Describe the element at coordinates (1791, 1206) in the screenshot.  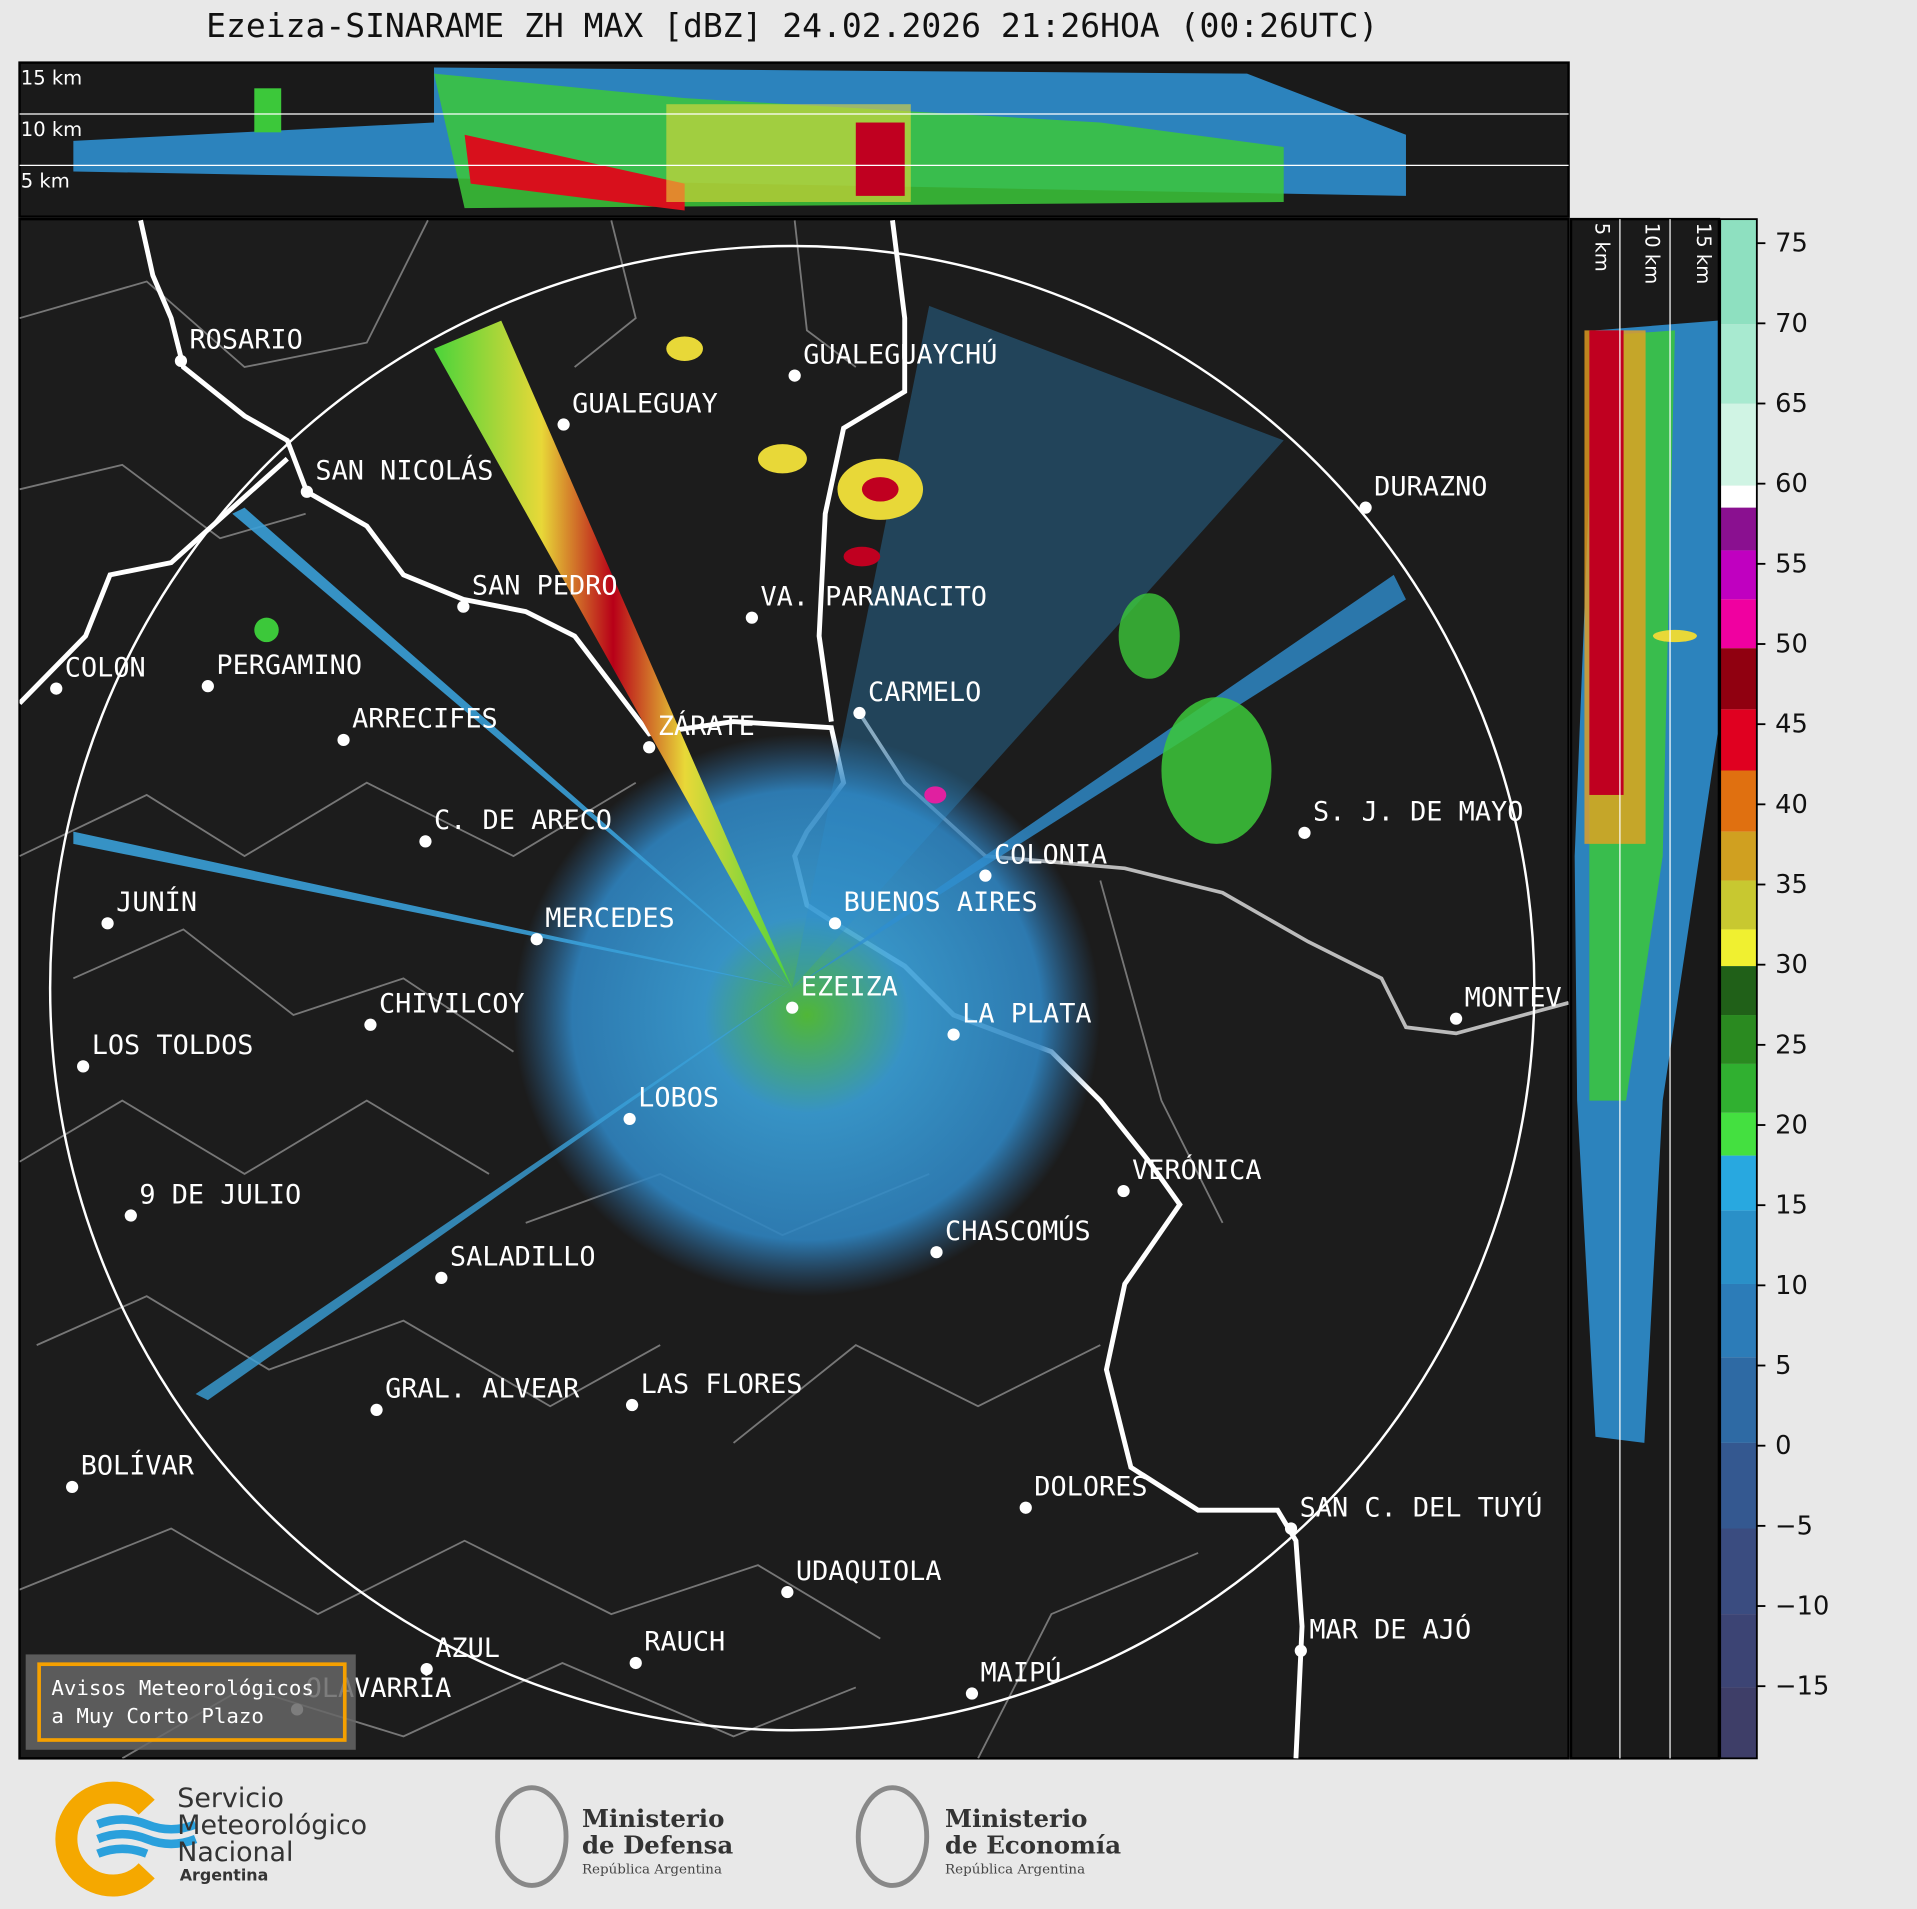
I see `colorbar-tick-label: 15` at that location.